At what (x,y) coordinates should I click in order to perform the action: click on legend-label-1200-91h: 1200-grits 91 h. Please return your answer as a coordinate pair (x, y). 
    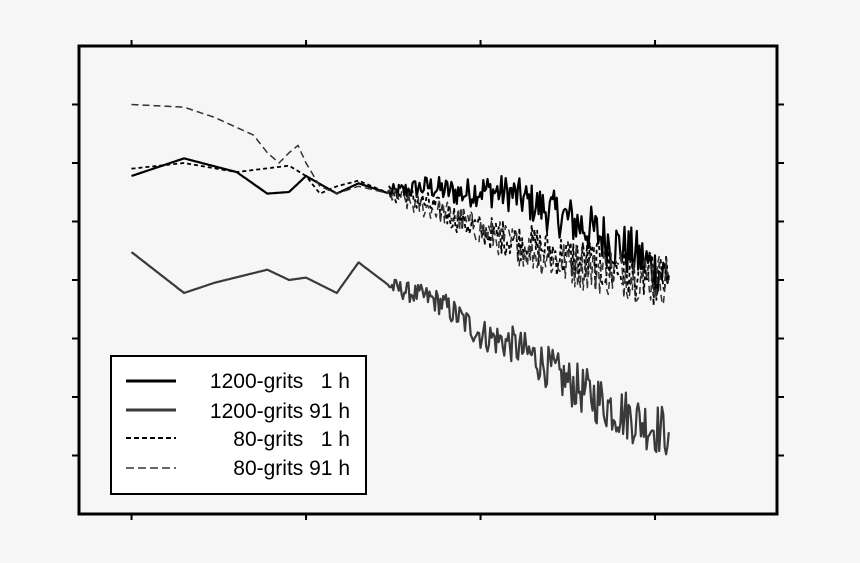
    Looking at the image, I should click on (280, 411).